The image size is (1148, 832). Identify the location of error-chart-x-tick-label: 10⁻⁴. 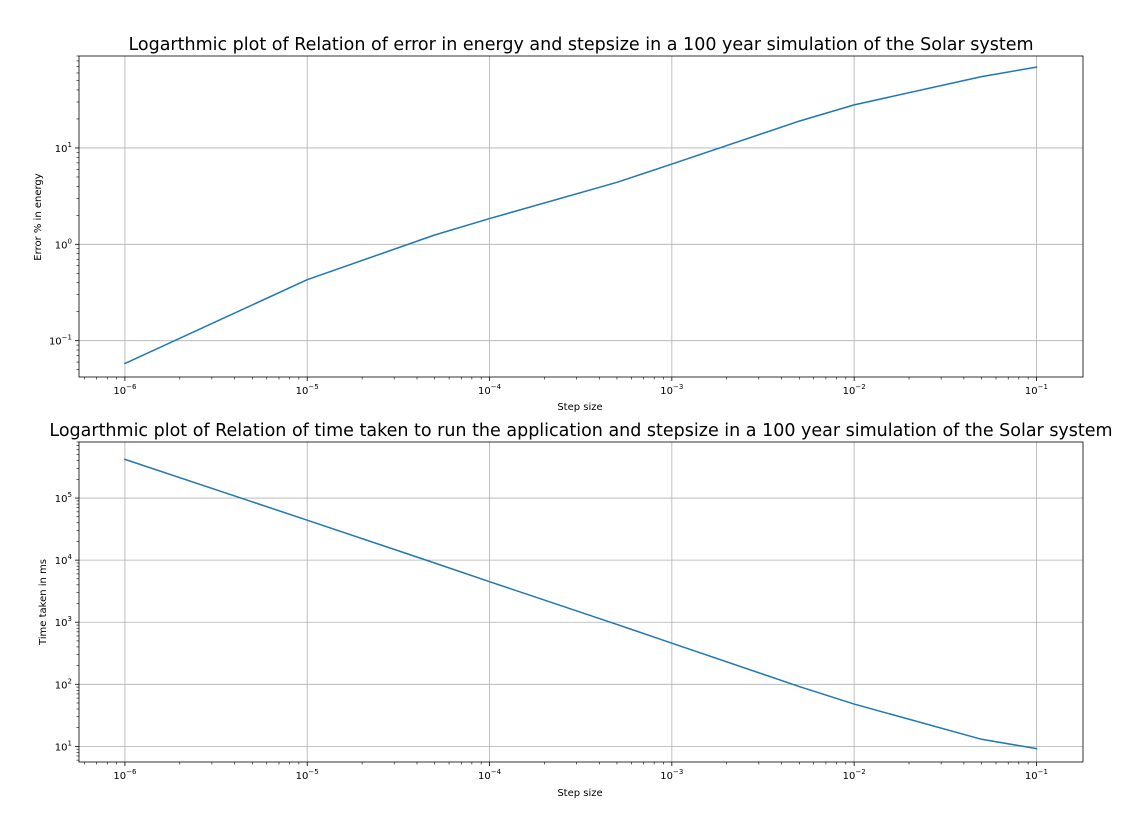
(490, 390).